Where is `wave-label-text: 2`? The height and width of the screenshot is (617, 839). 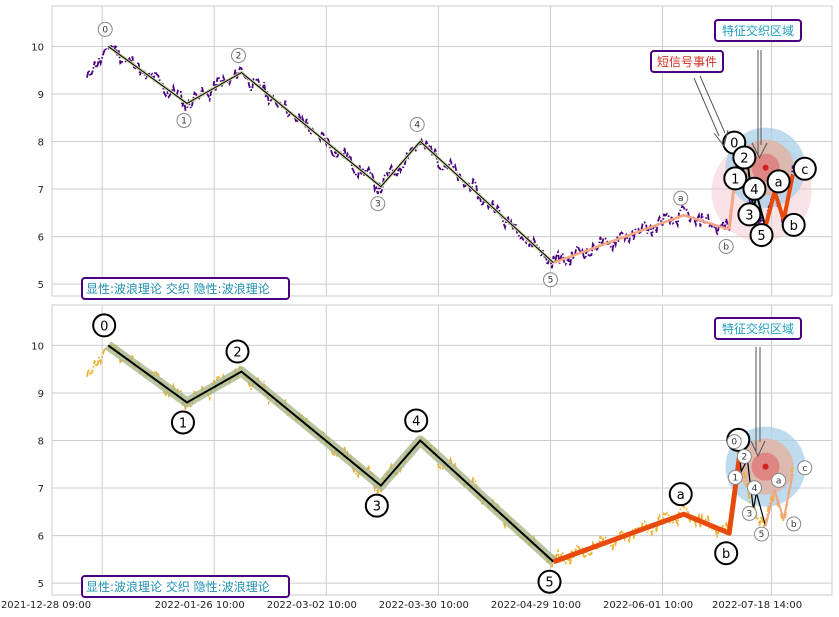
wave-label-text: 2 is located at coordinates (744, 159).